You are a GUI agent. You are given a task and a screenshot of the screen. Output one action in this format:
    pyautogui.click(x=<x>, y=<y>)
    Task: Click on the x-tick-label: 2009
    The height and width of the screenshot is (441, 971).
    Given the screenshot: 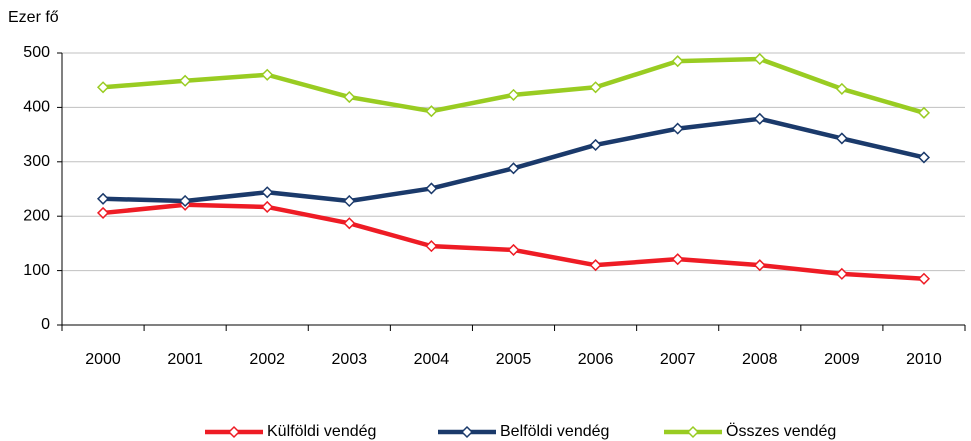 What is the action you would take?
    pyautogui.click(x=842, y=359)
    